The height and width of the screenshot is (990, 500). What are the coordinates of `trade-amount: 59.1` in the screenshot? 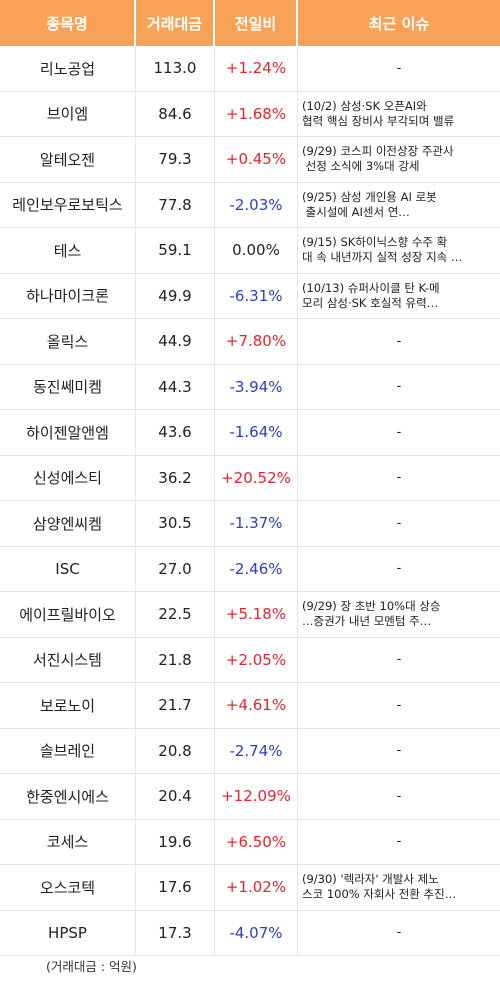 It's located at (175, 250).